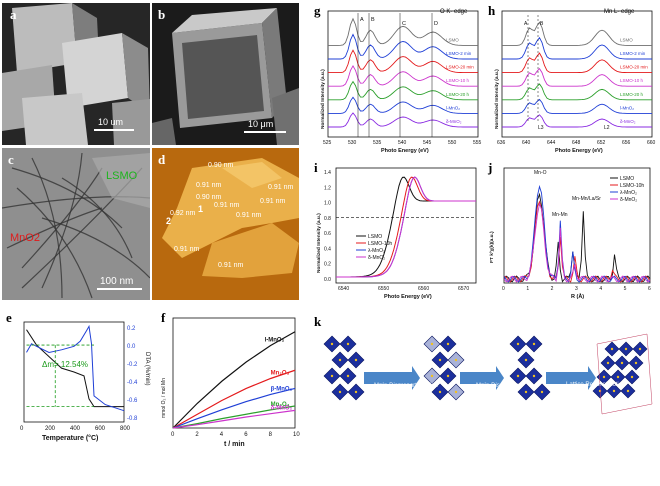  What do you see at coordinates (526, 143) in the screenshot?
I see `tick-label: 640` at bounding box center [526, 143].